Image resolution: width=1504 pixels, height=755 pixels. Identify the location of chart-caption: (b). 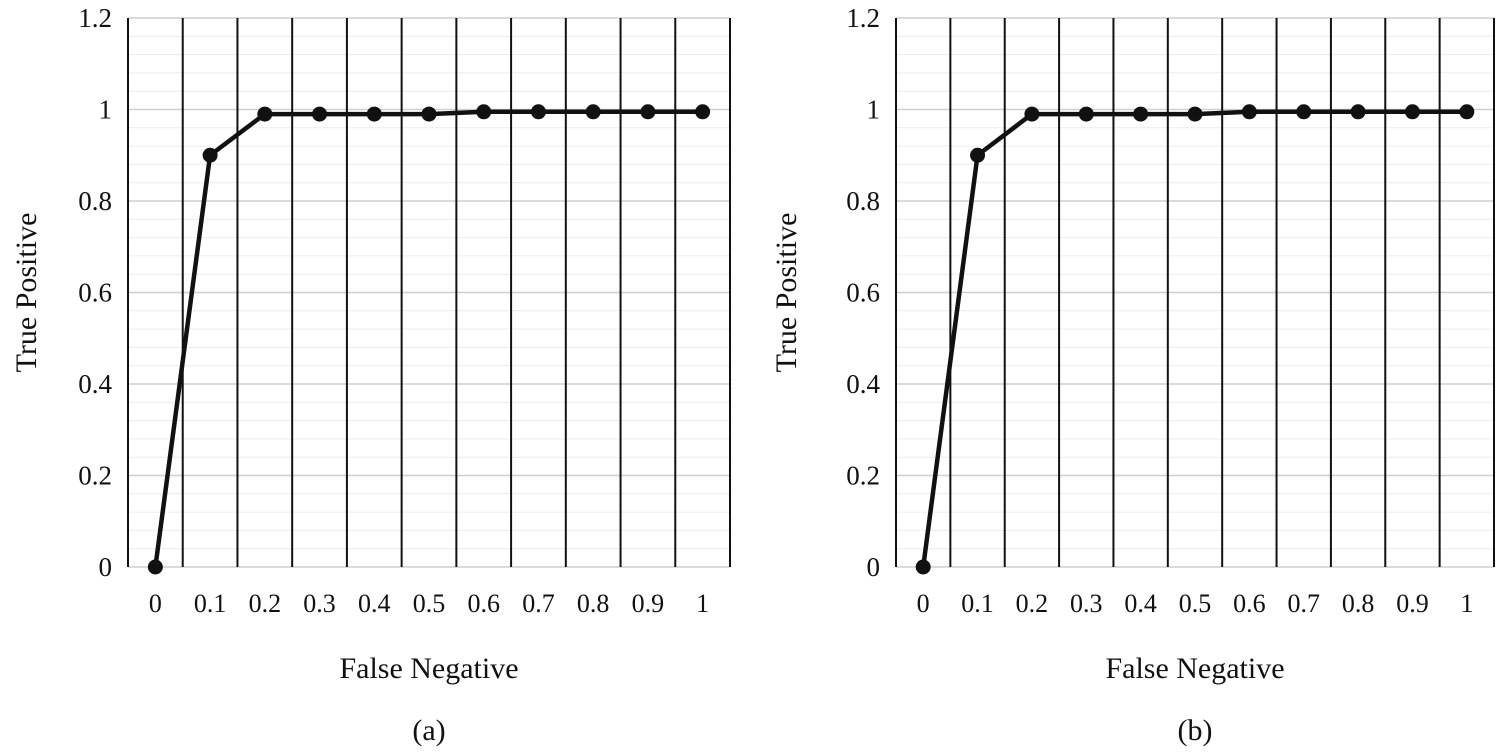
(1195, 730).